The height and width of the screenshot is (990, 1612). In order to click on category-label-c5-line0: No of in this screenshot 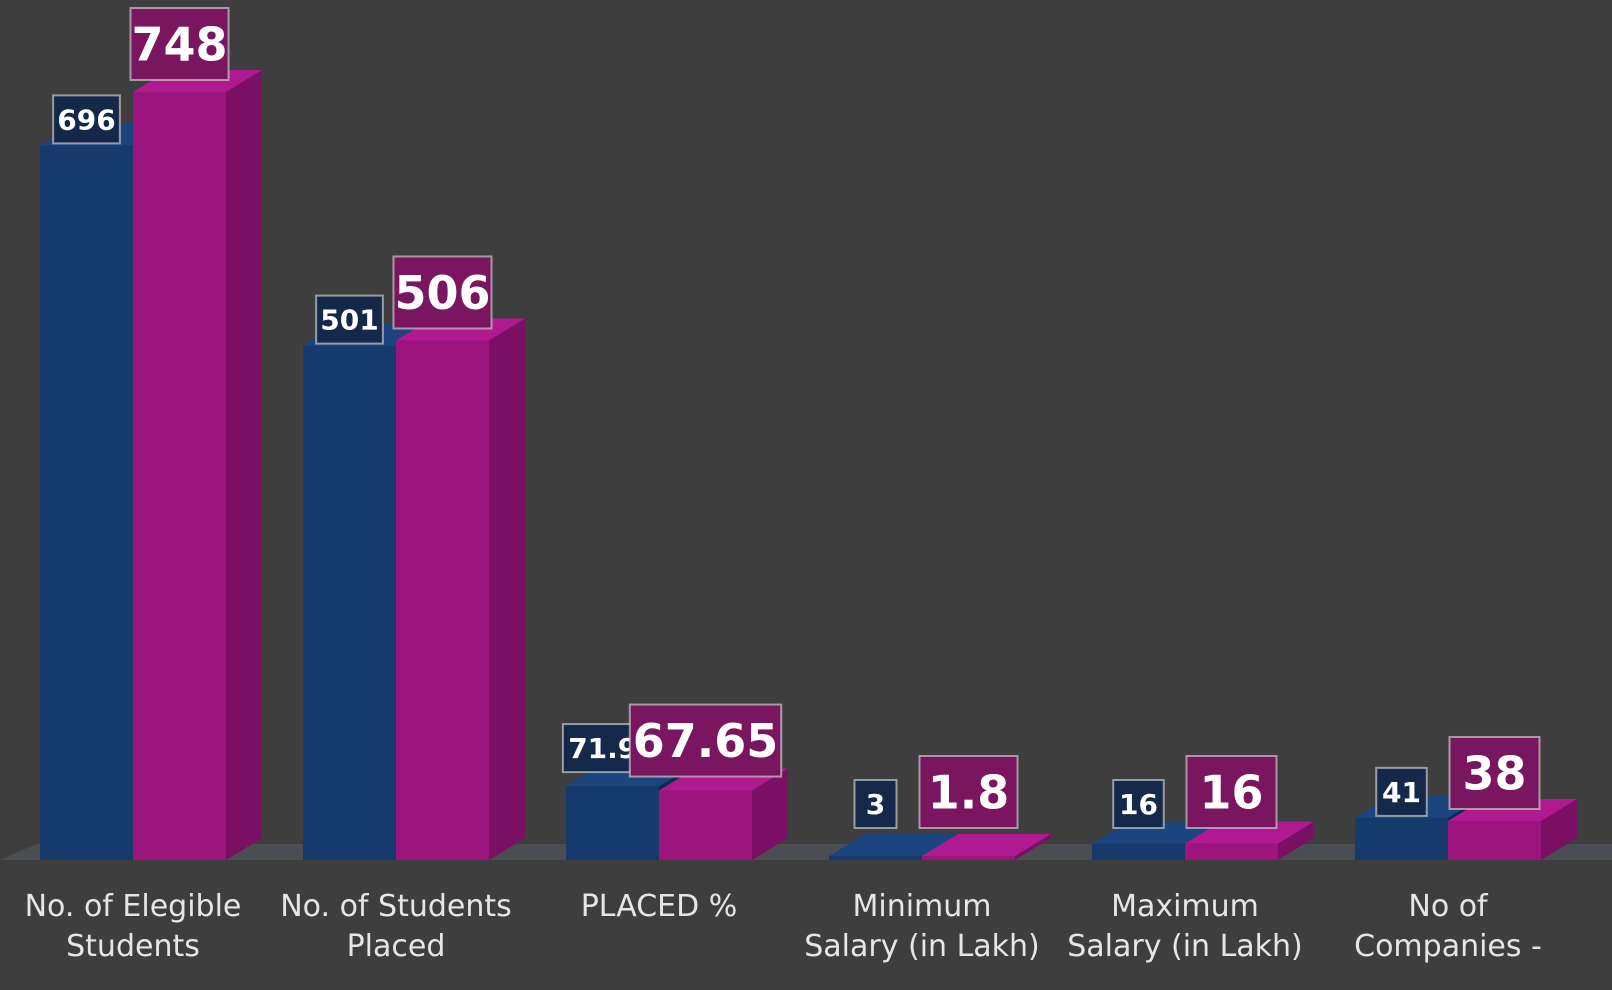, I will do `click(1448, 906)`.